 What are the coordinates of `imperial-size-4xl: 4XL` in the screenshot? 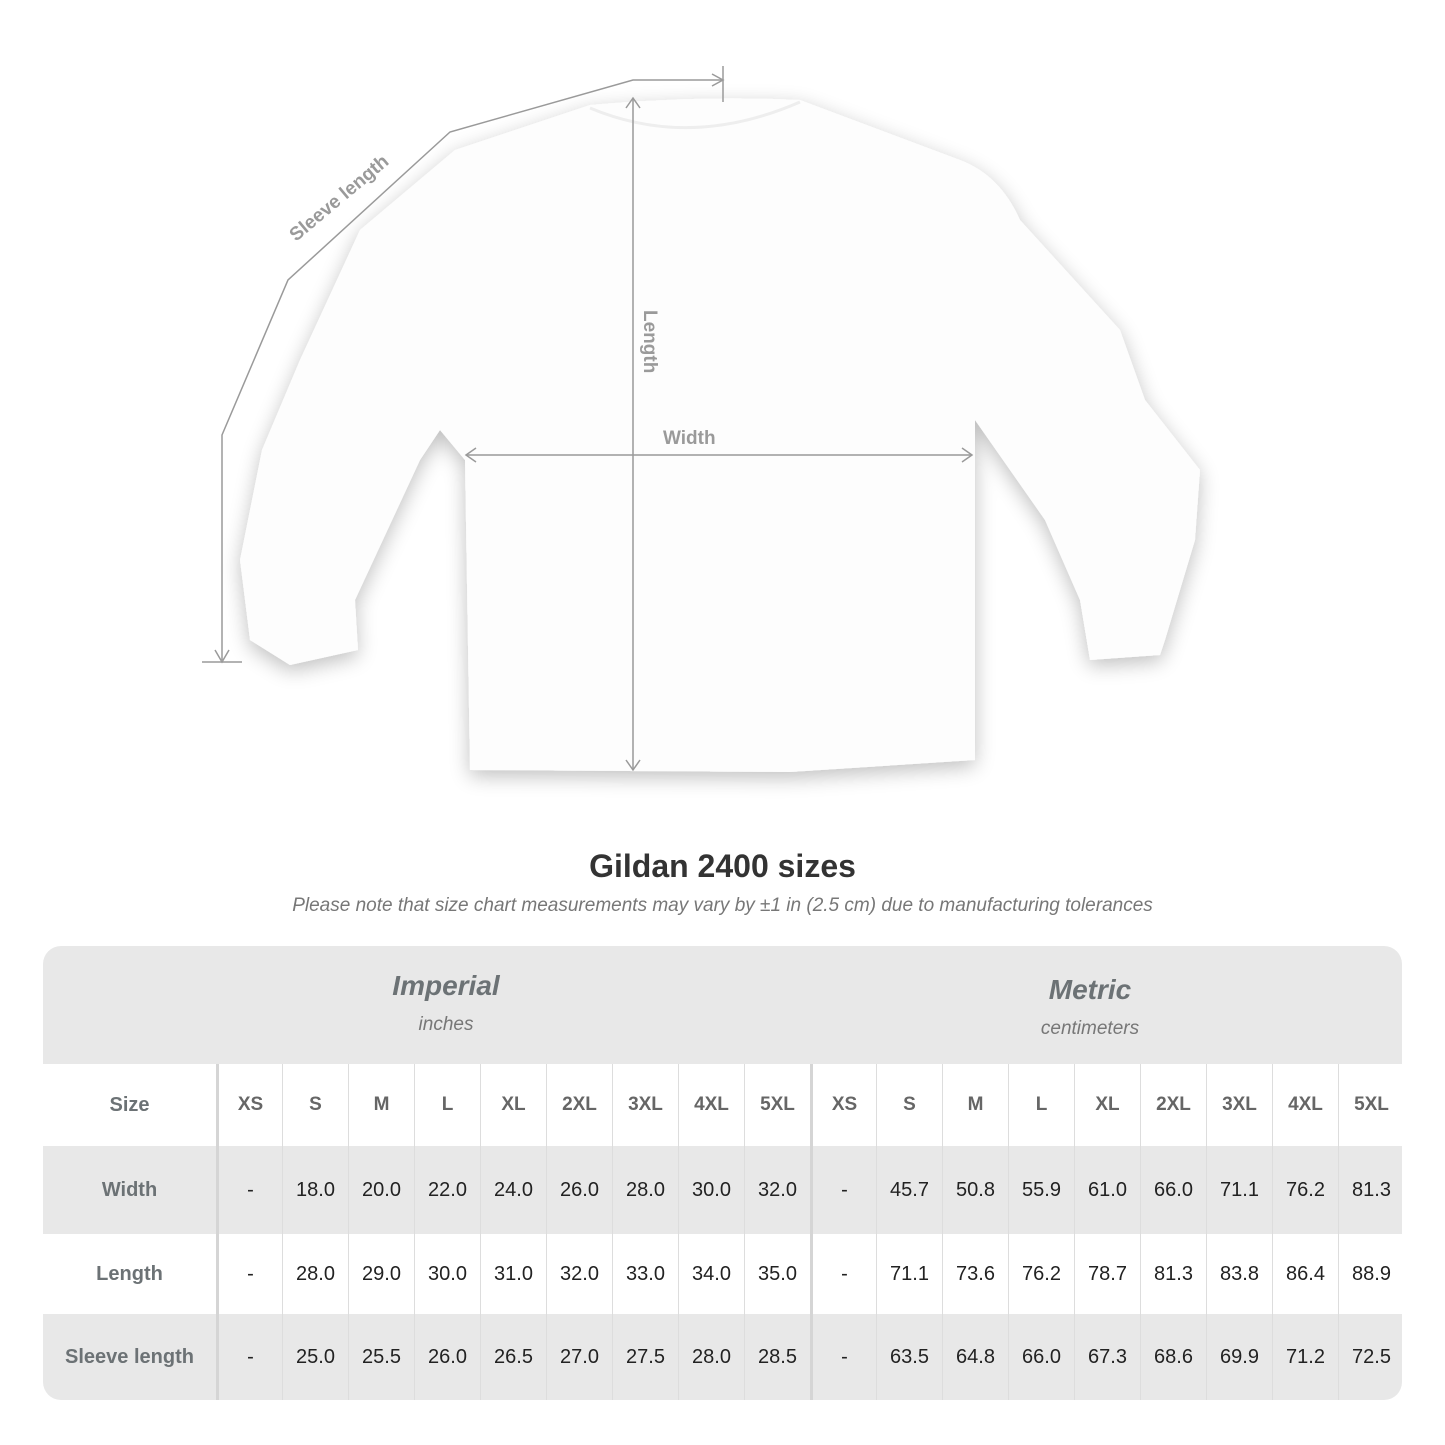 It's located at (711, 1105).